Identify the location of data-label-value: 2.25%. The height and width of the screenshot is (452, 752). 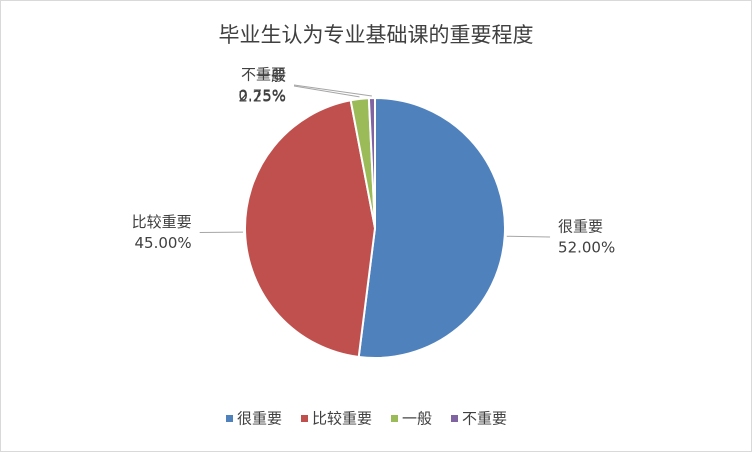
(262, 96).